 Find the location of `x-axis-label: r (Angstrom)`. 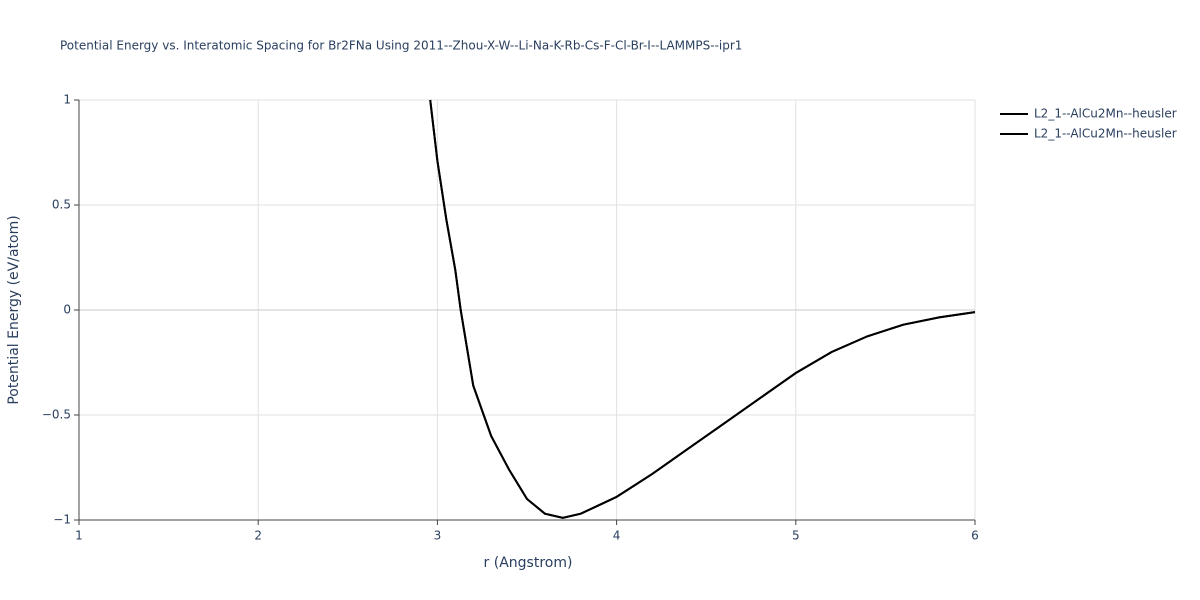

x-axis-label: r (Angstrom) is located at coordinates (528, 563).